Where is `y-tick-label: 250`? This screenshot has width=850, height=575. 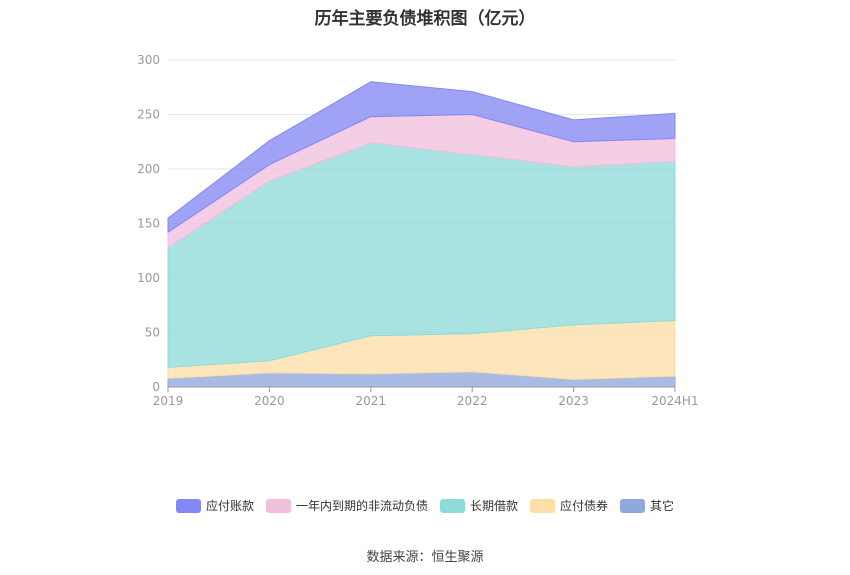
y-tick-label: 250 is located at coordinates (148, 115).